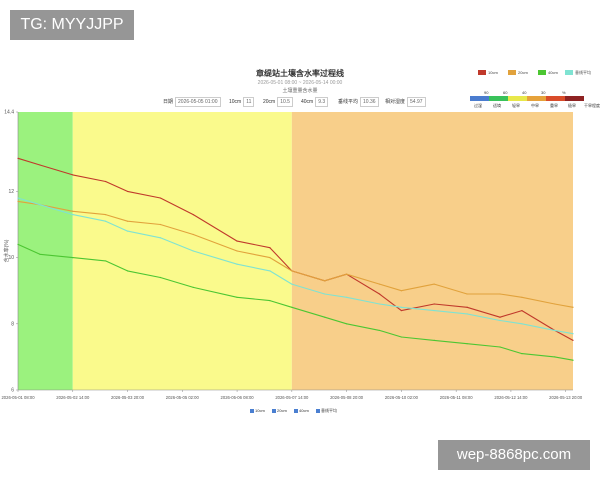 Image resolution: width=600 pixels, height=480 pixels. What do you see at coordinates (578, 73) in the screenshot?
I see `legend-item-average: 垂线平均` at bounding box center [578, 73].